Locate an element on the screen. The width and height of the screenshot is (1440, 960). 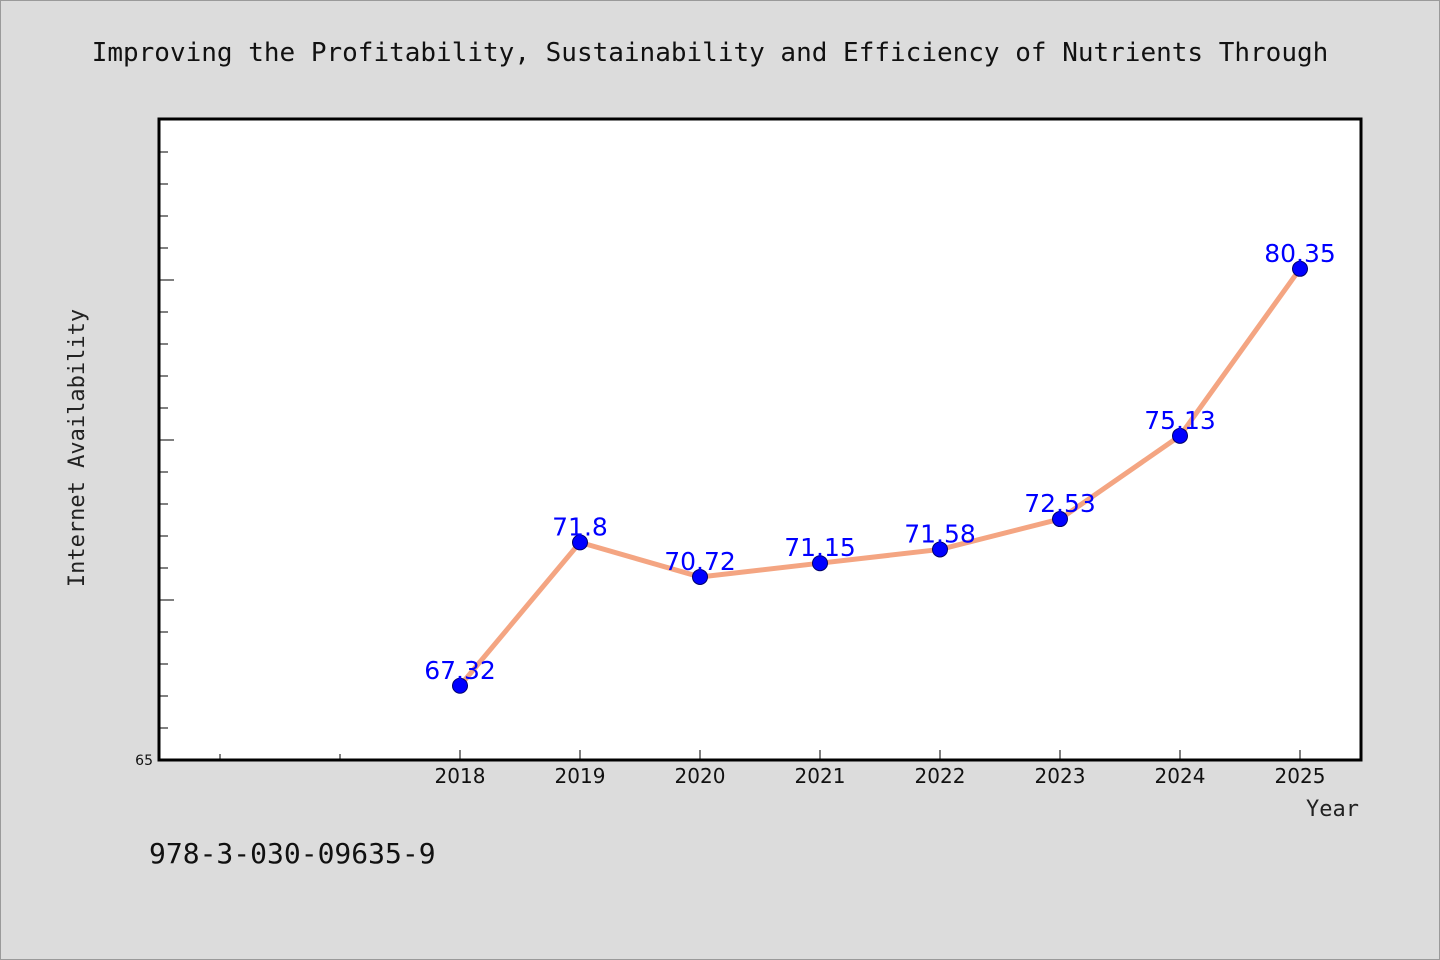
data-label: 67.32 is located at coordinates (460, 670).